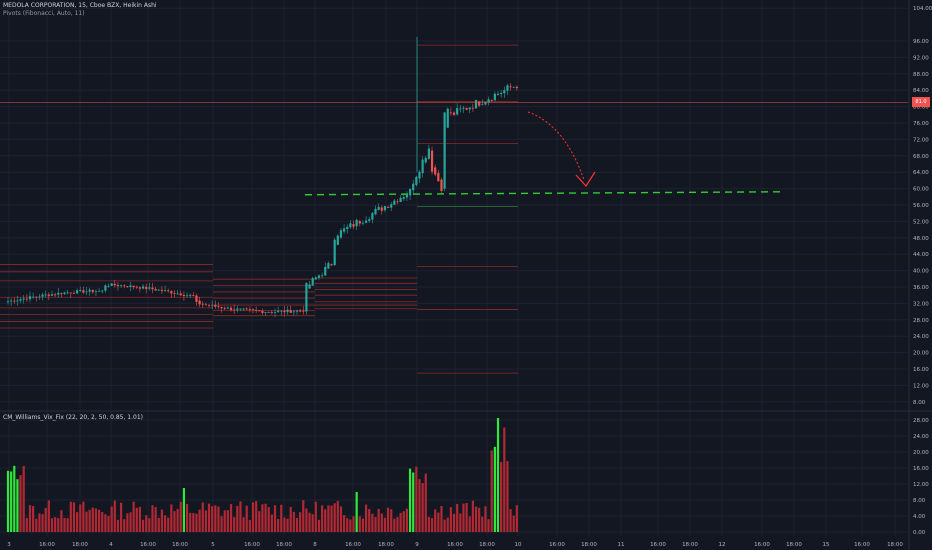 This screenshot has width=932, height=550. I want to click on bearish-arrow, so click(556, 146).